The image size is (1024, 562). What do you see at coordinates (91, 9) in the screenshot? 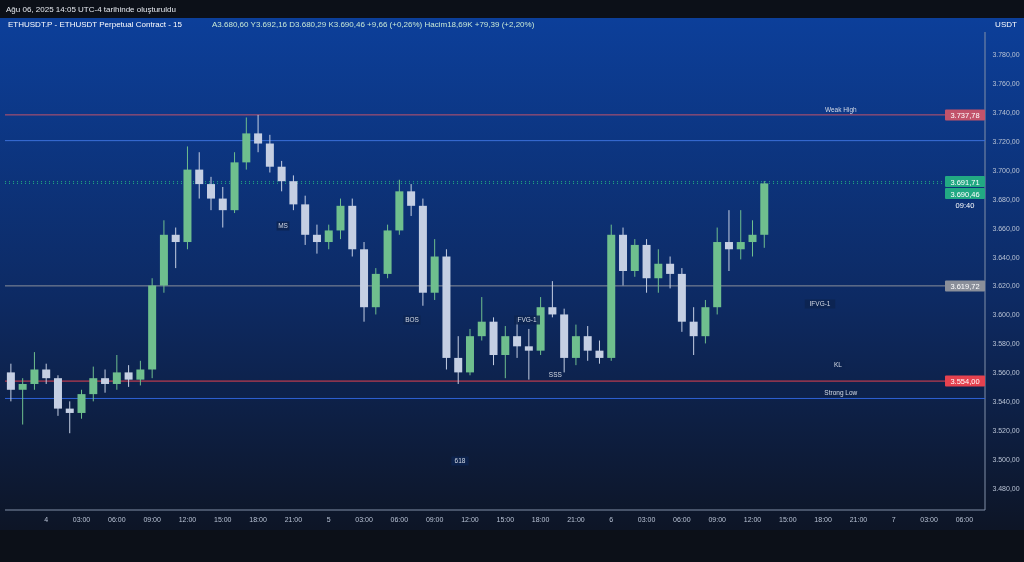
I see `text: Ağu 06, 2025 14:05 UTC-4 tarihinde oluşturuldu` at bounding box center [91, 9].